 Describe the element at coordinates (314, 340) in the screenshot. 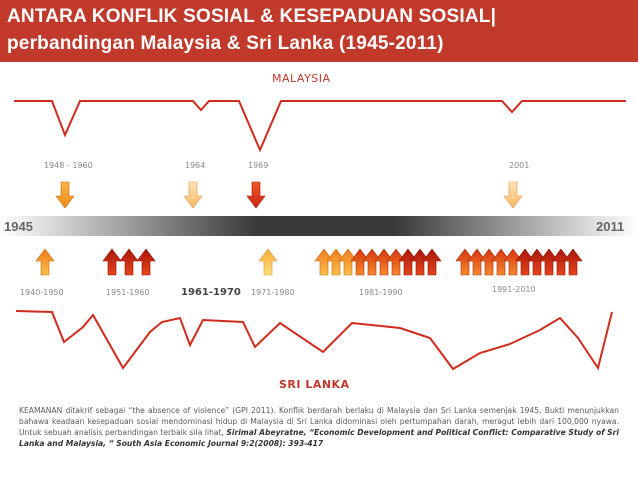

I see `srilanka-trend-line` at that location.